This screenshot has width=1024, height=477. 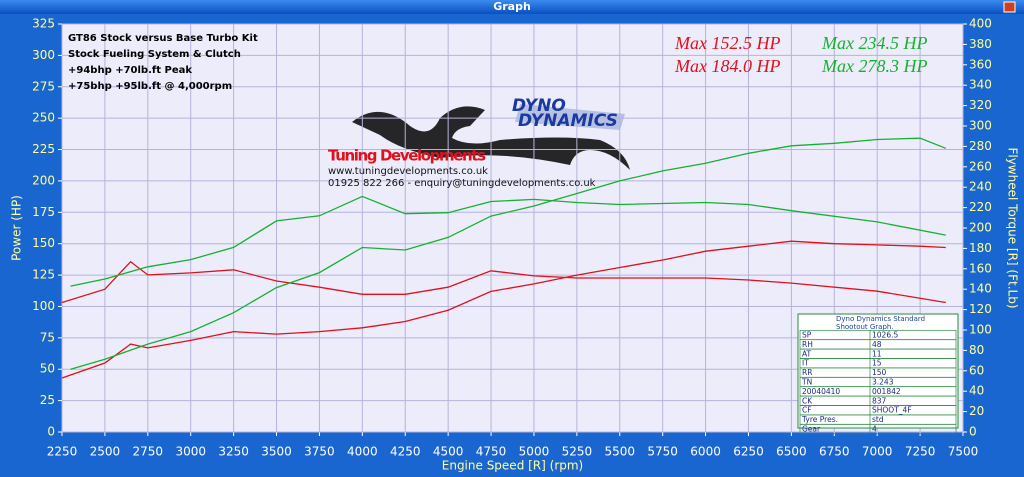 What do you see at coordinates (43, 212) in the screenshot?
I see `y-tick-label: 175` at bounding box center [43, 212].